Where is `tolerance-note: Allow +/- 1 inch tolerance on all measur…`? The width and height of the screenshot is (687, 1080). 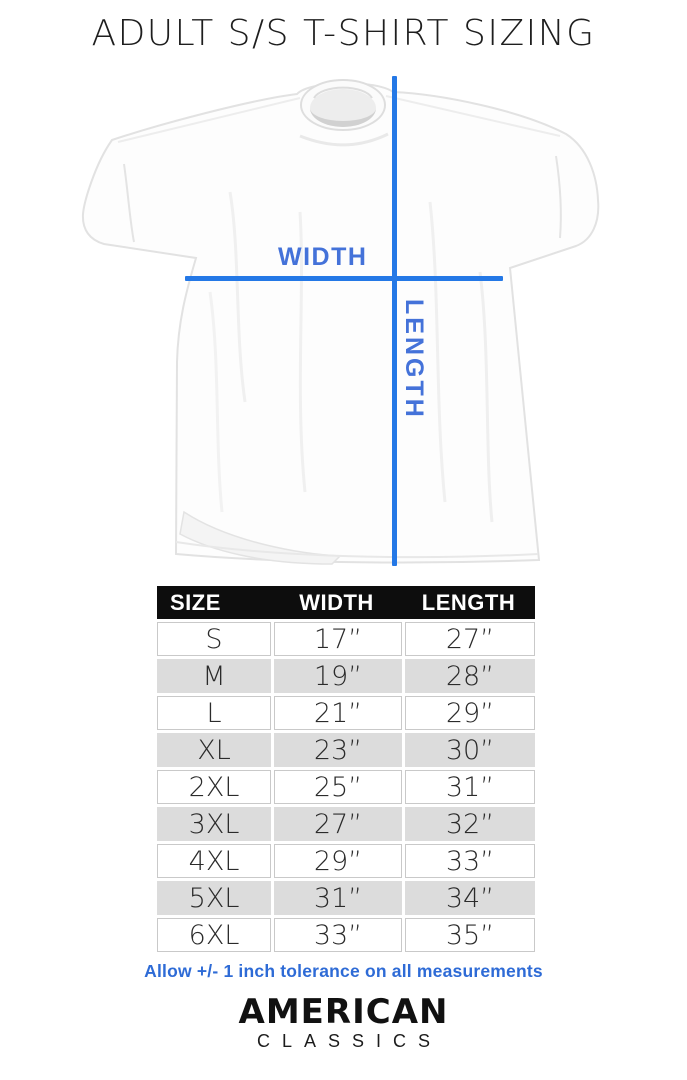 tolerance-note: Allow +/- 1 inch tolerance on all measur… is located at coordinates (343, 971).